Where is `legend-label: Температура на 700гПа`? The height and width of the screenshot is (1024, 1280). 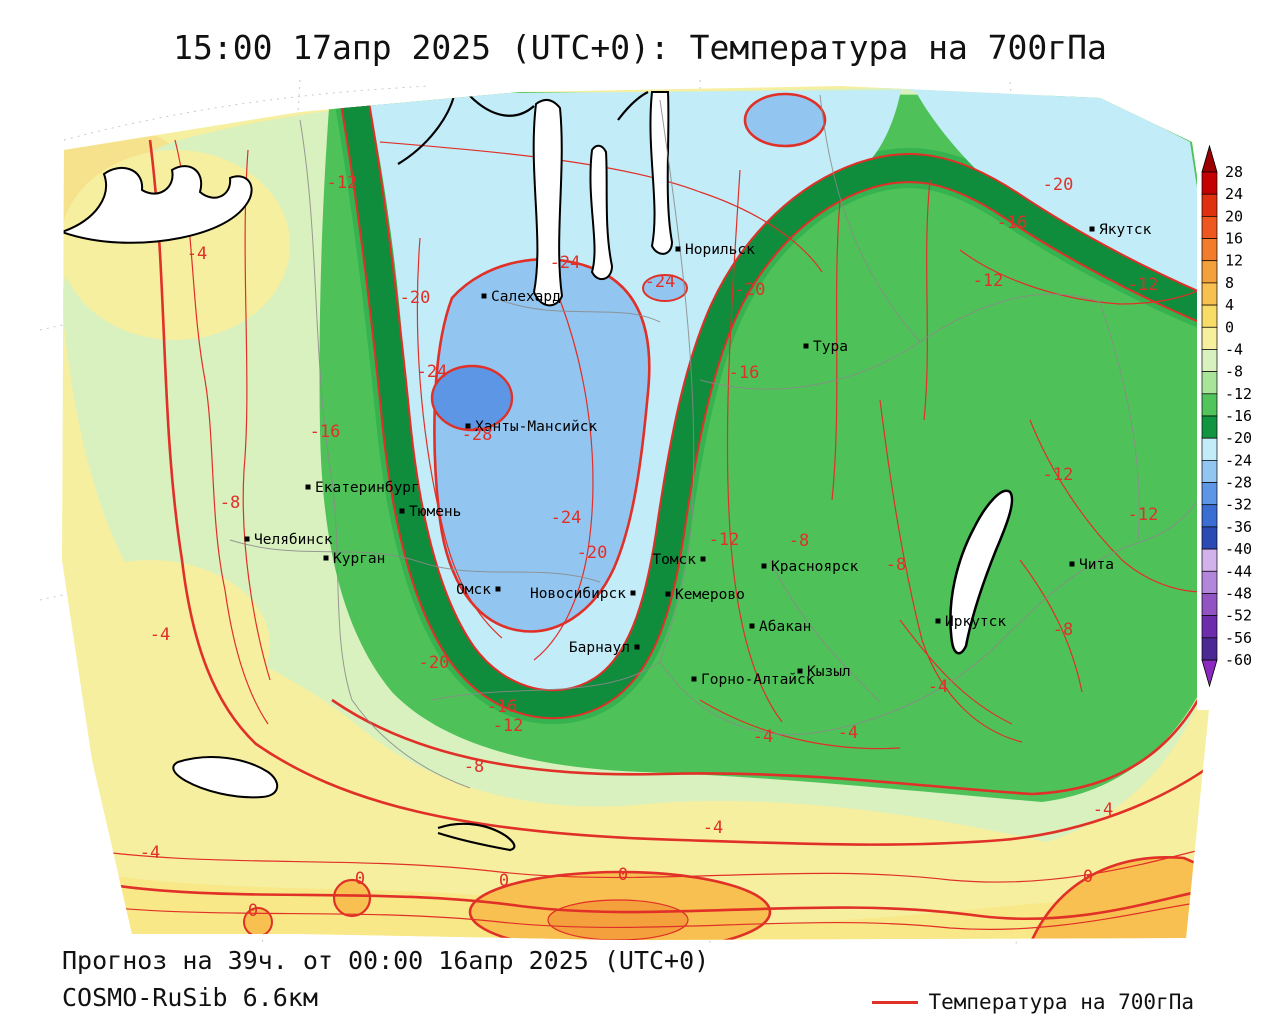 legend-label: Температура на 700гПа is located at coordinates (1061, 1002).